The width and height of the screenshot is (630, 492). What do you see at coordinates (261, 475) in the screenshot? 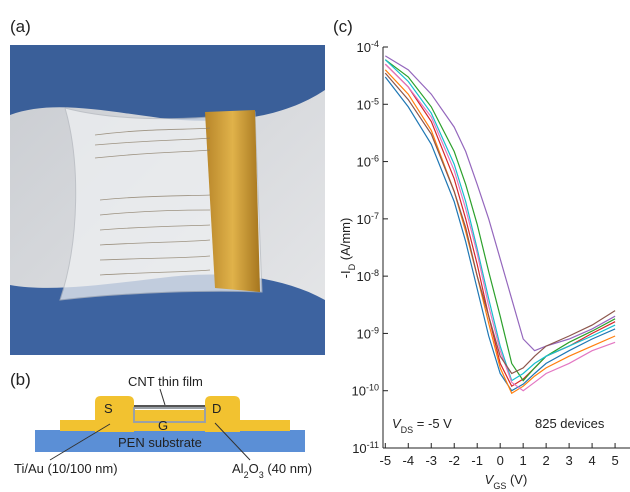
I see `text-part: 3` at bounding box center [261, 475].